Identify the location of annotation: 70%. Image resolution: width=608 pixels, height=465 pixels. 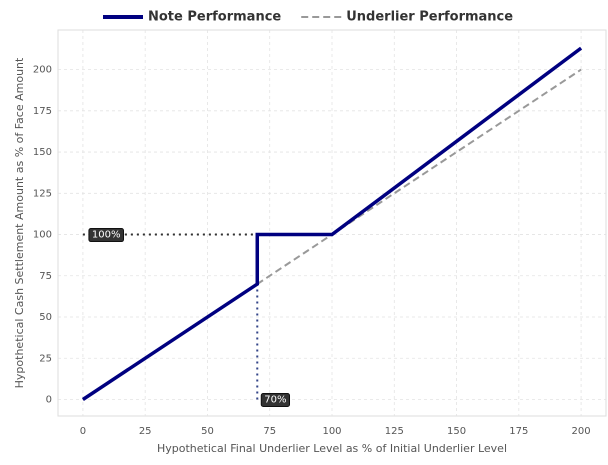
(275, 400).